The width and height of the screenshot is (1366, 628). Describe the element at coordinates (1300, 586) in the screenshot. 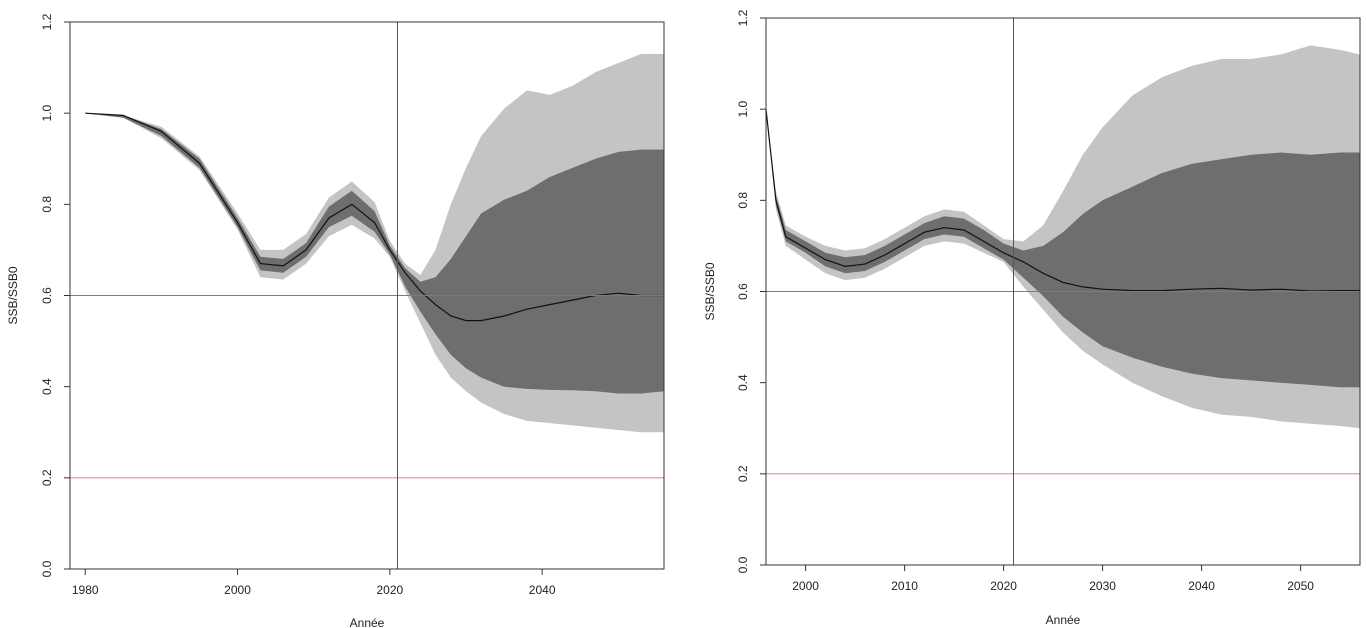

I see `x-tick-label: 2050` at that location.